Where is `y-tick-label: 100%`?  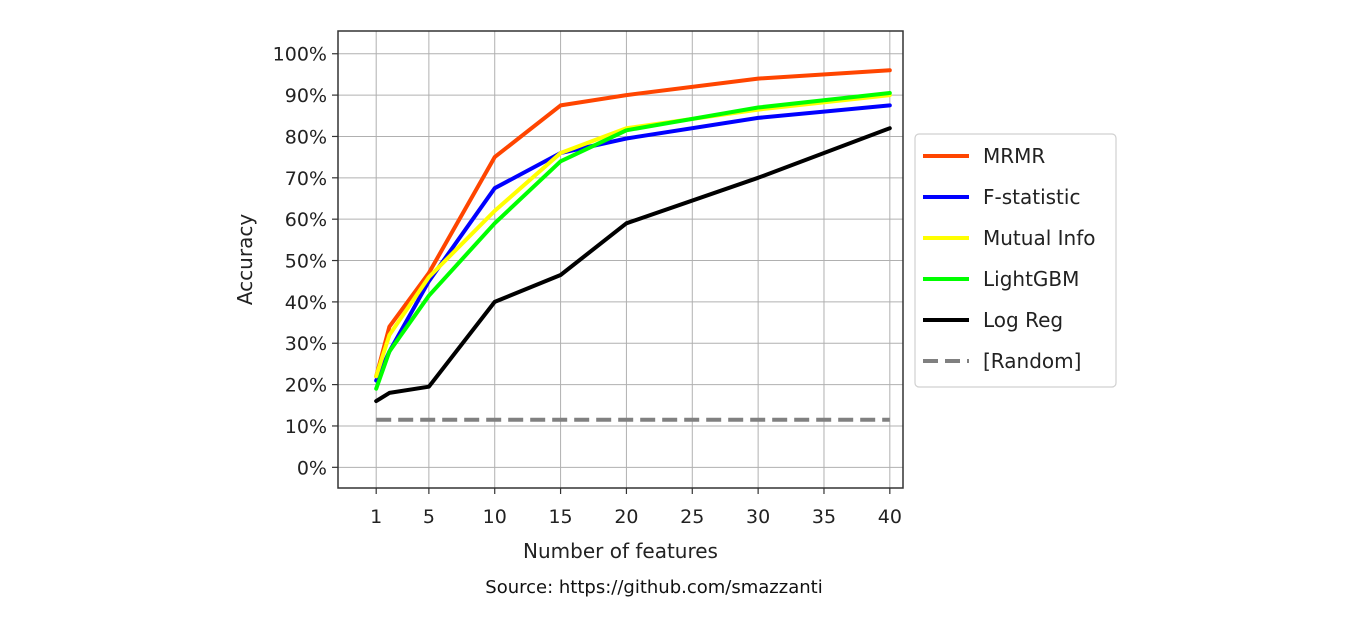 y-tick-label: 100% is located at coordinates (300, 55).